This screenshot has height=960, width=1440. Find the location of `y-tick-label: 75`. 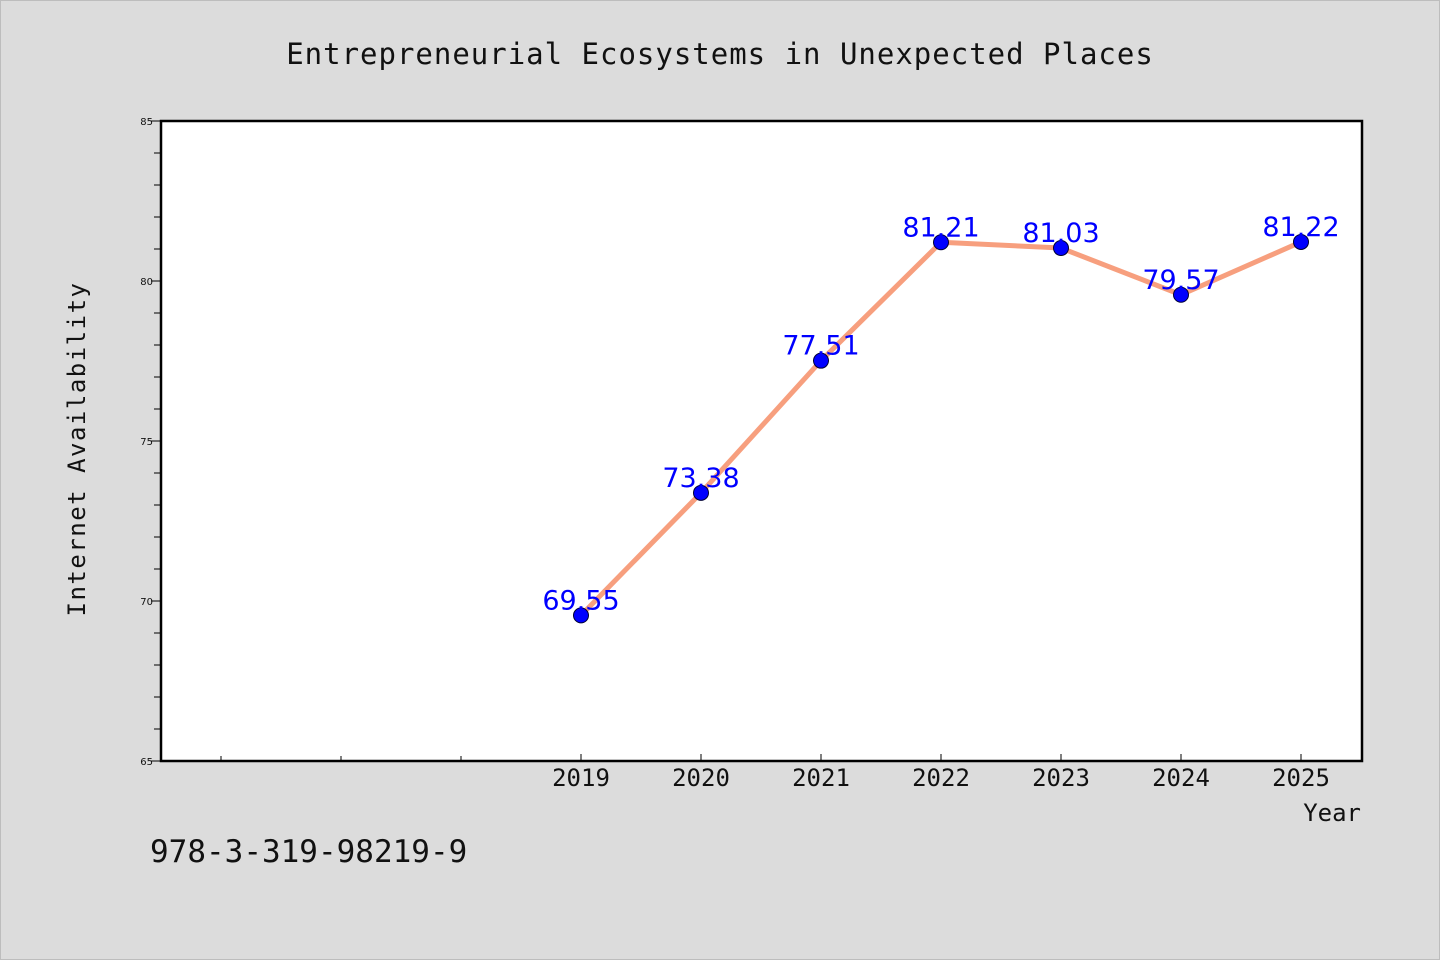

y-tick-label: 75 is located at coordinates (146, 442).